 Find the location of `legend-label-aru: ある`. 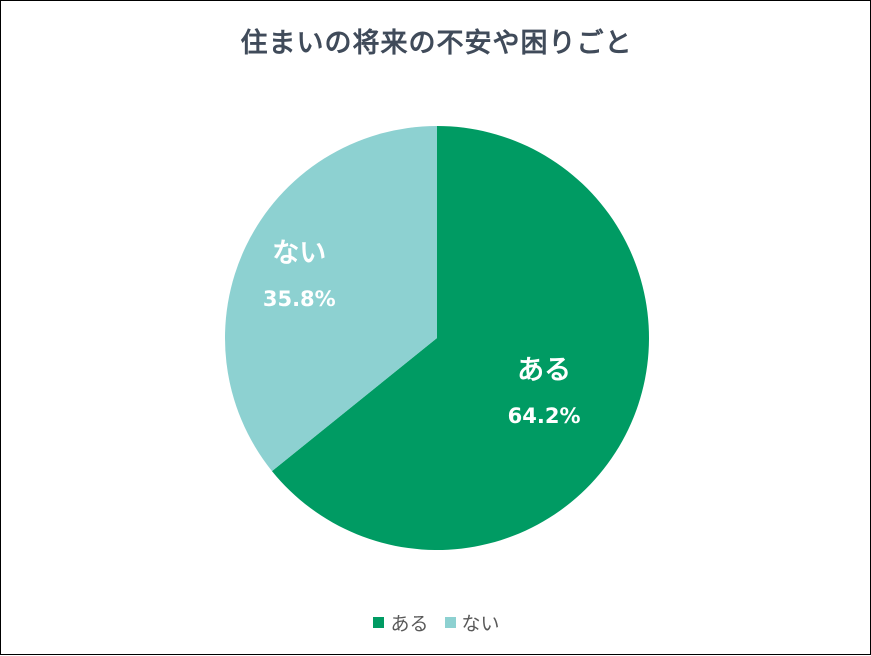

legend-label-aru: ある is located at coordinates (409, 624).